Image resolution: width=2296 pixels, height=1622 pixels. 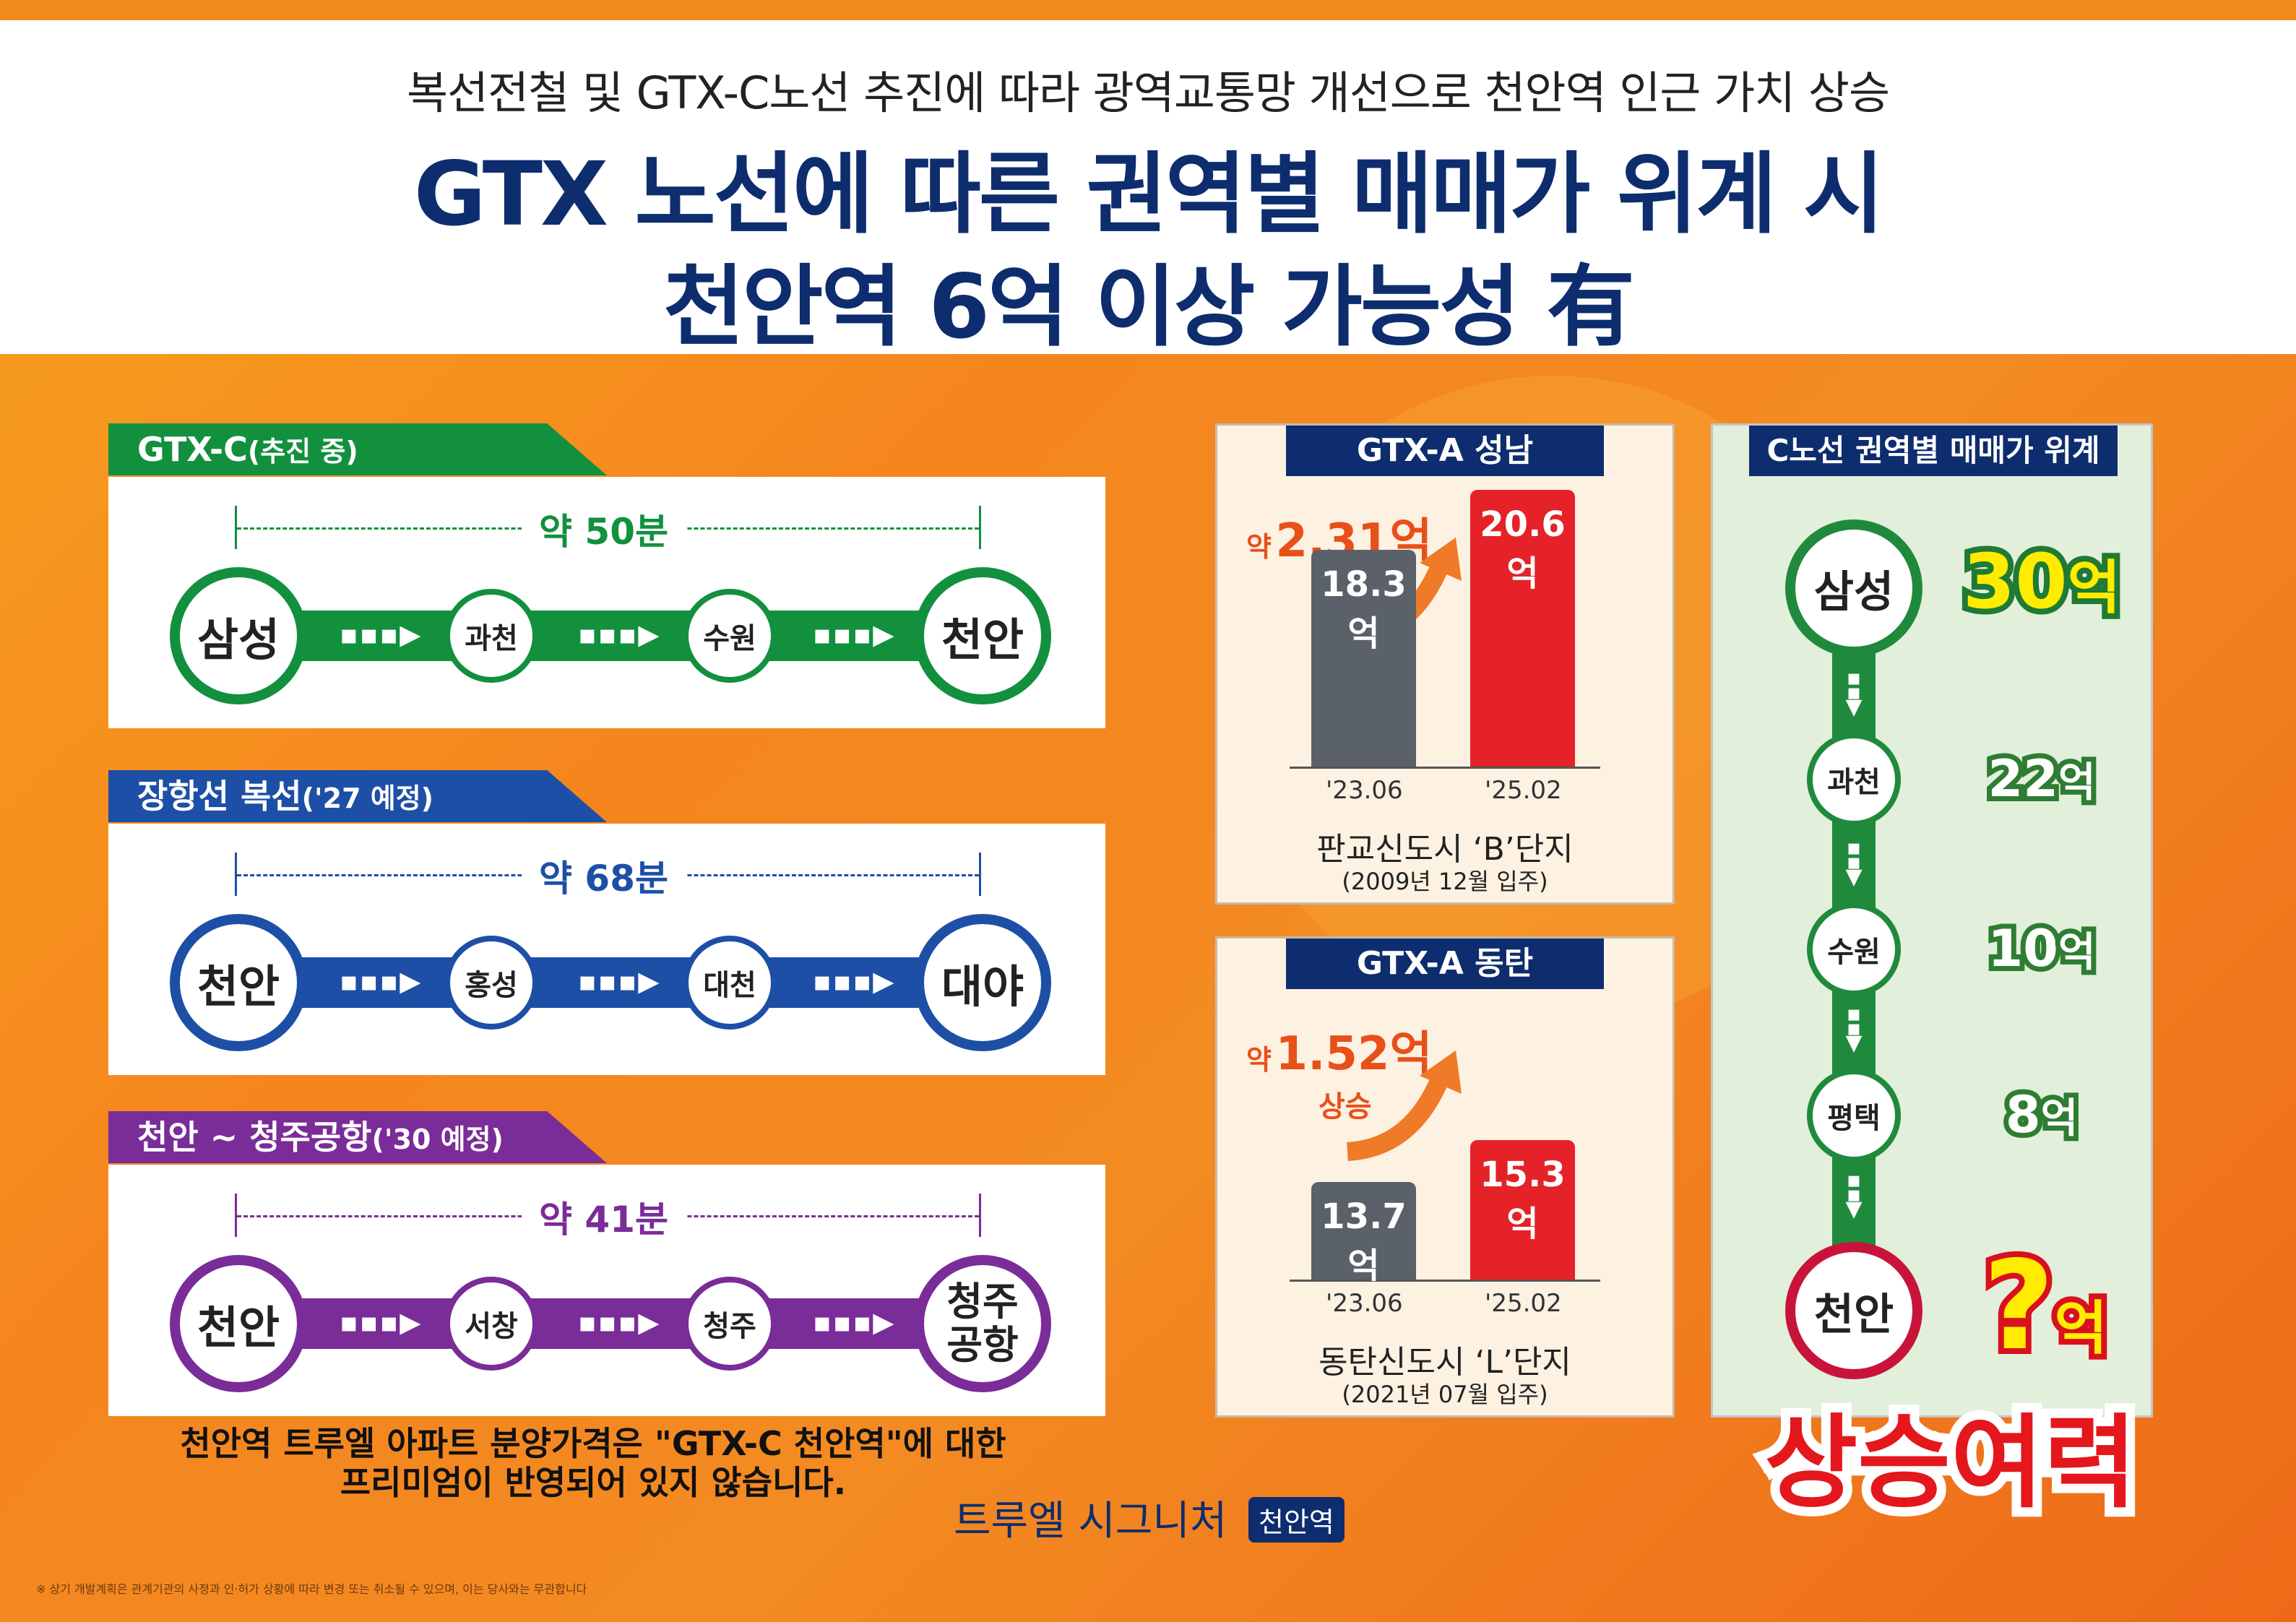 What do you see at coordinates (302, 451) in the screenshot?
I see `route-status: (추진 중)` at bounding box center [302, 451].